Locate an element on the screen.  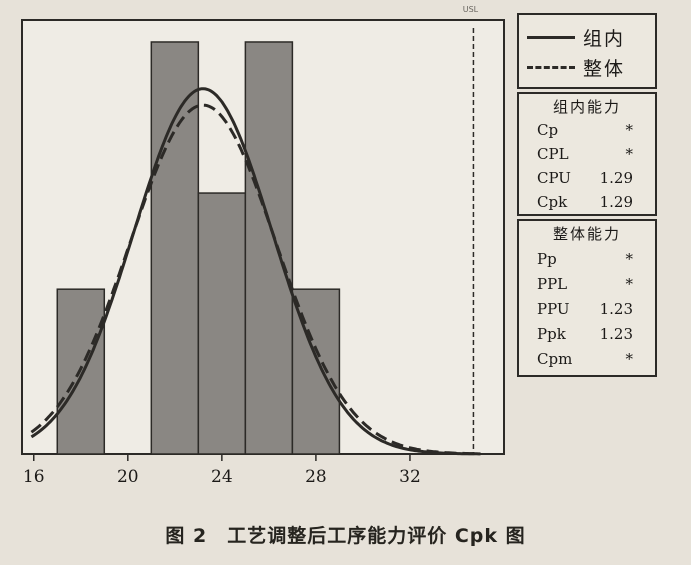
overall-capability-title: 整体能力 is located at coordinates (586, 234).